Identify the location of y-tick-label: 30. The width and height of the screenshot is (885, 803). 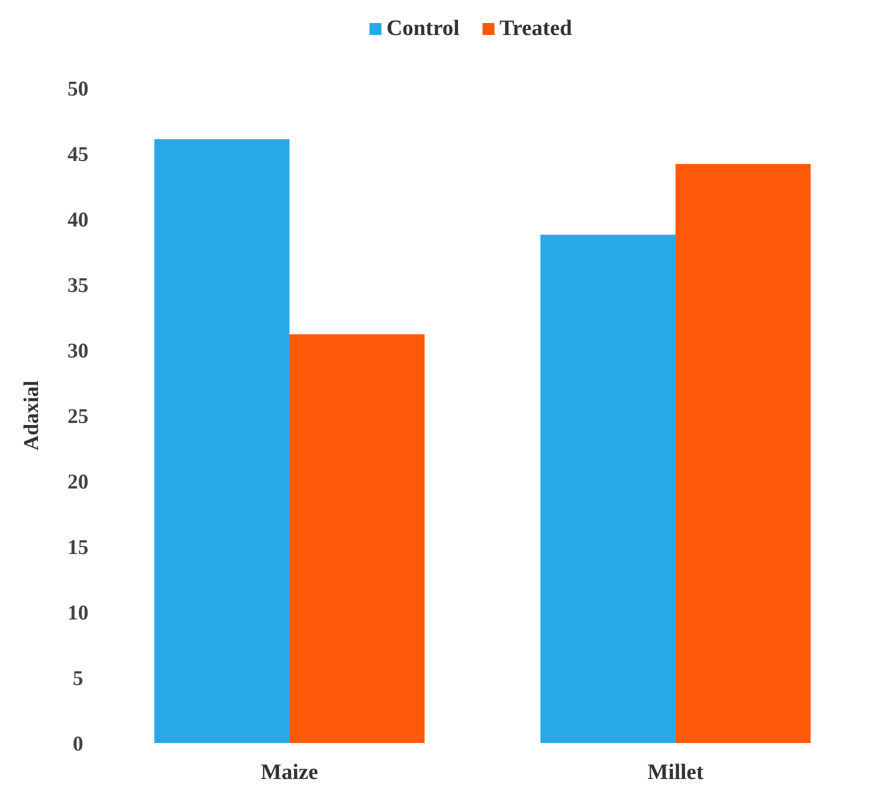
(78, 350).